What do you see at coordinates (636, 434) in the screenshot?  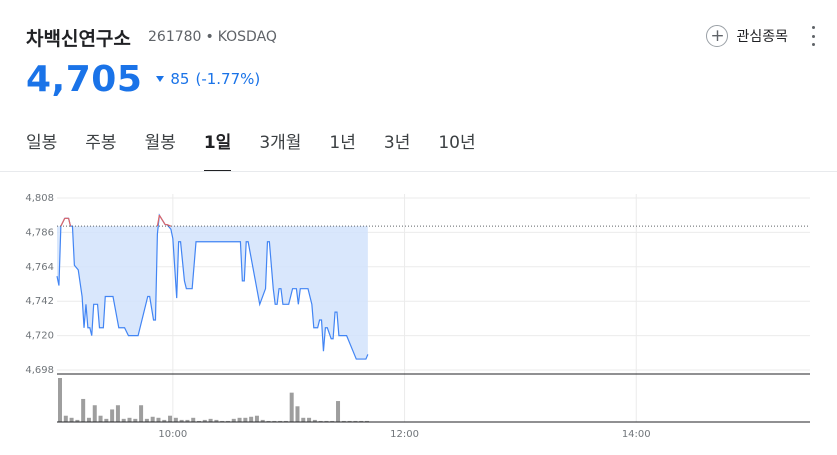 I see `x-tick-label: 14:00` at bounding box center [636, 434].